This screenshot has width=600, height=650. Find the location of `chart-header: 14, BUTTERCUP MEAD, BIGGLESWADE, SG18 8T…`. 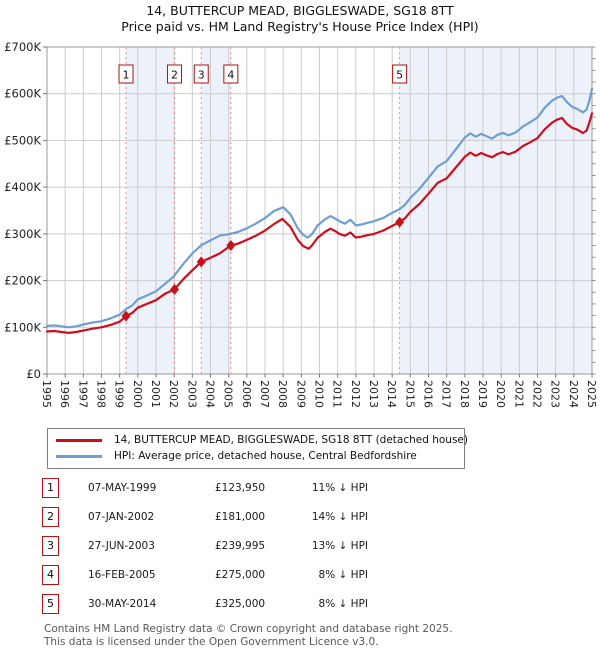

chart-header: 14, BUTTERCUP MEAD, BIGGLESWADE, SG18 8T… is located at coordinates (300, 20).